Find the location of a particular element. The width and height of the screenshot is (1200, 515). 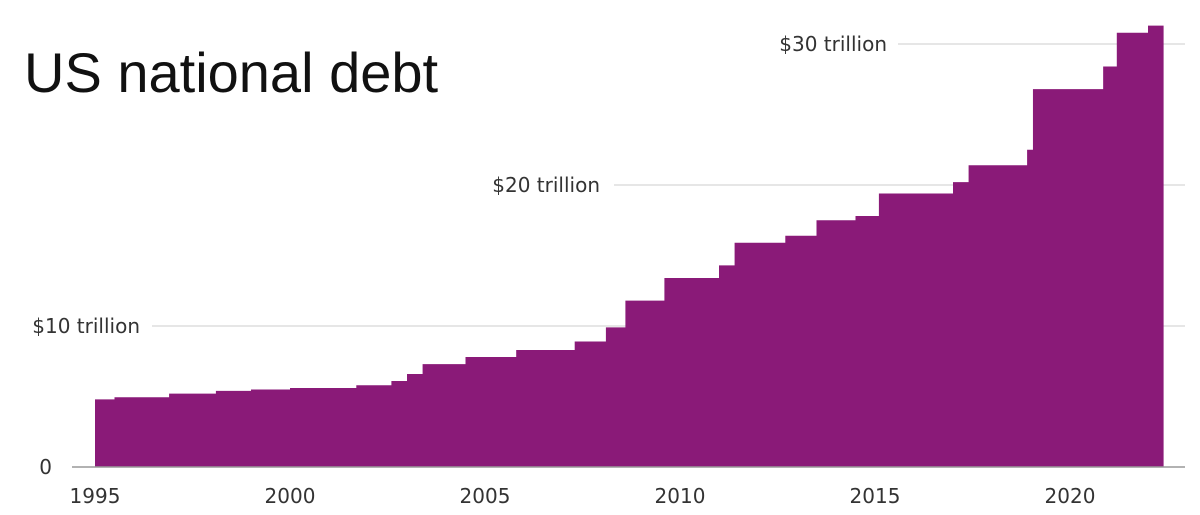

y-tick-label: 0 is located at coordinates (45, 467).